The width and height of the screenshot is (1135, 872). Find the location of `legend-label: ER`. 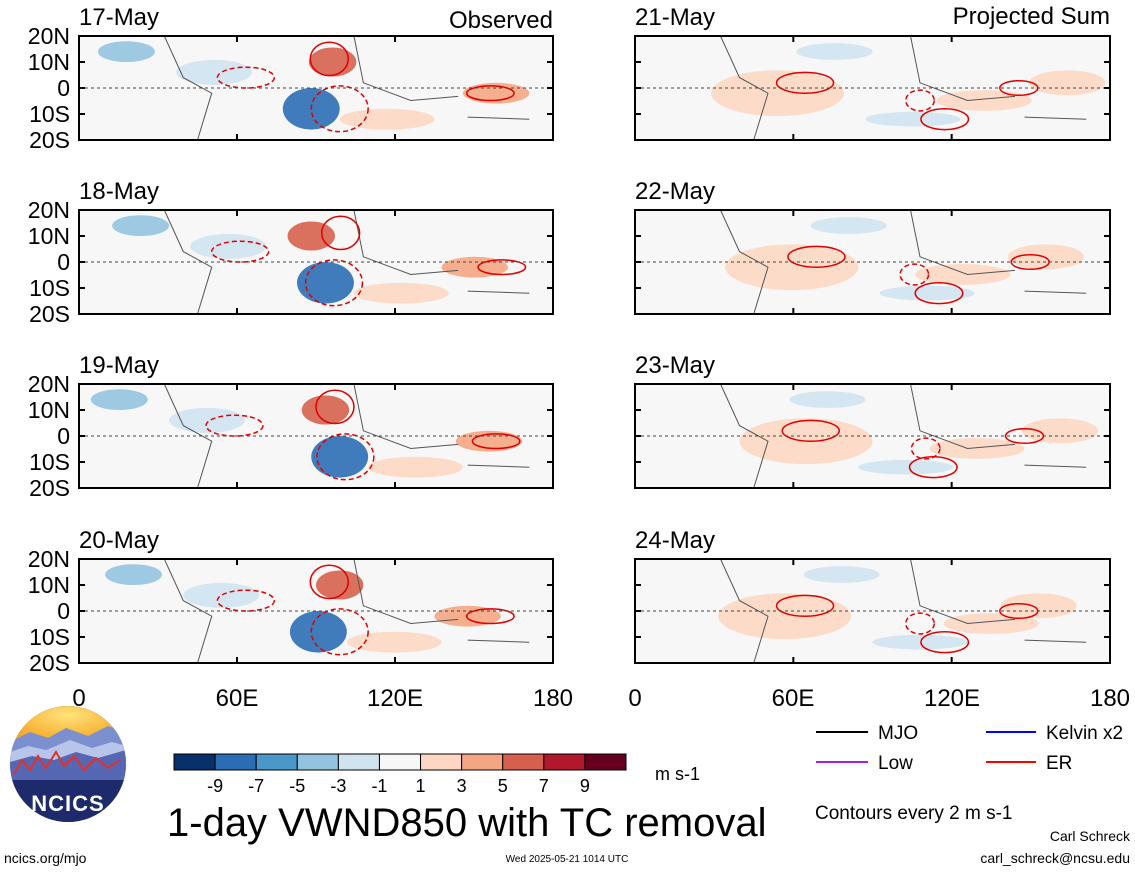

legend-label: ER is located at coordinates (1059, 763).